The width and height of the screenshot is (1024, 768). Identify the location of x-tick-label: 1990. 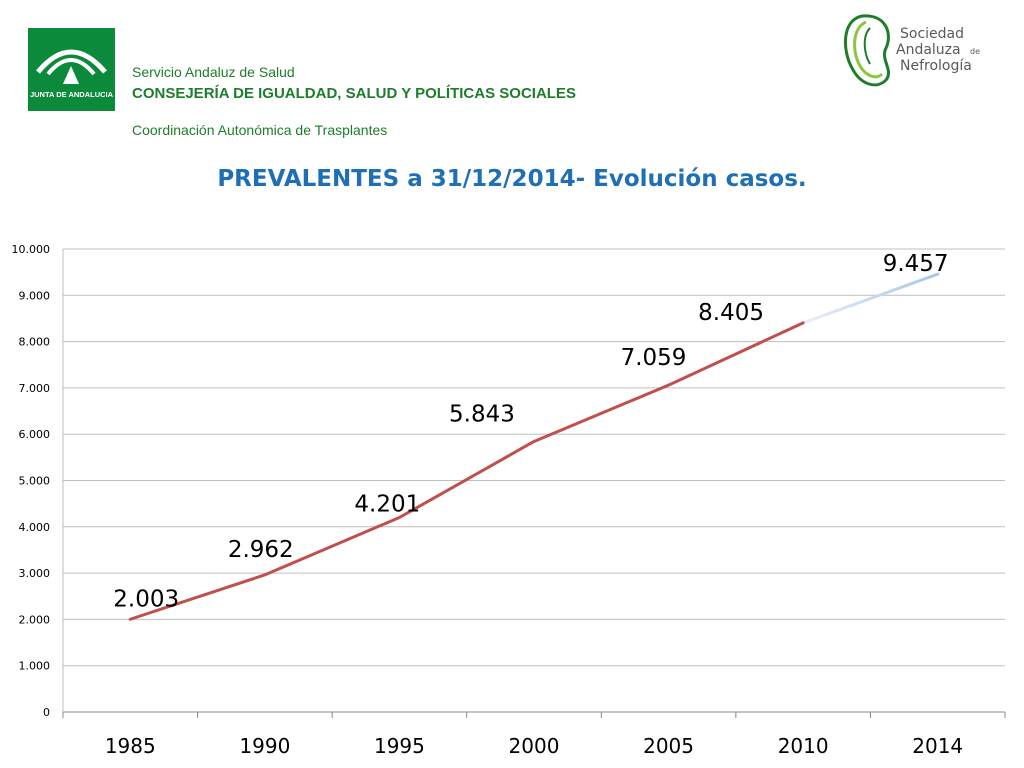
(264, 746).